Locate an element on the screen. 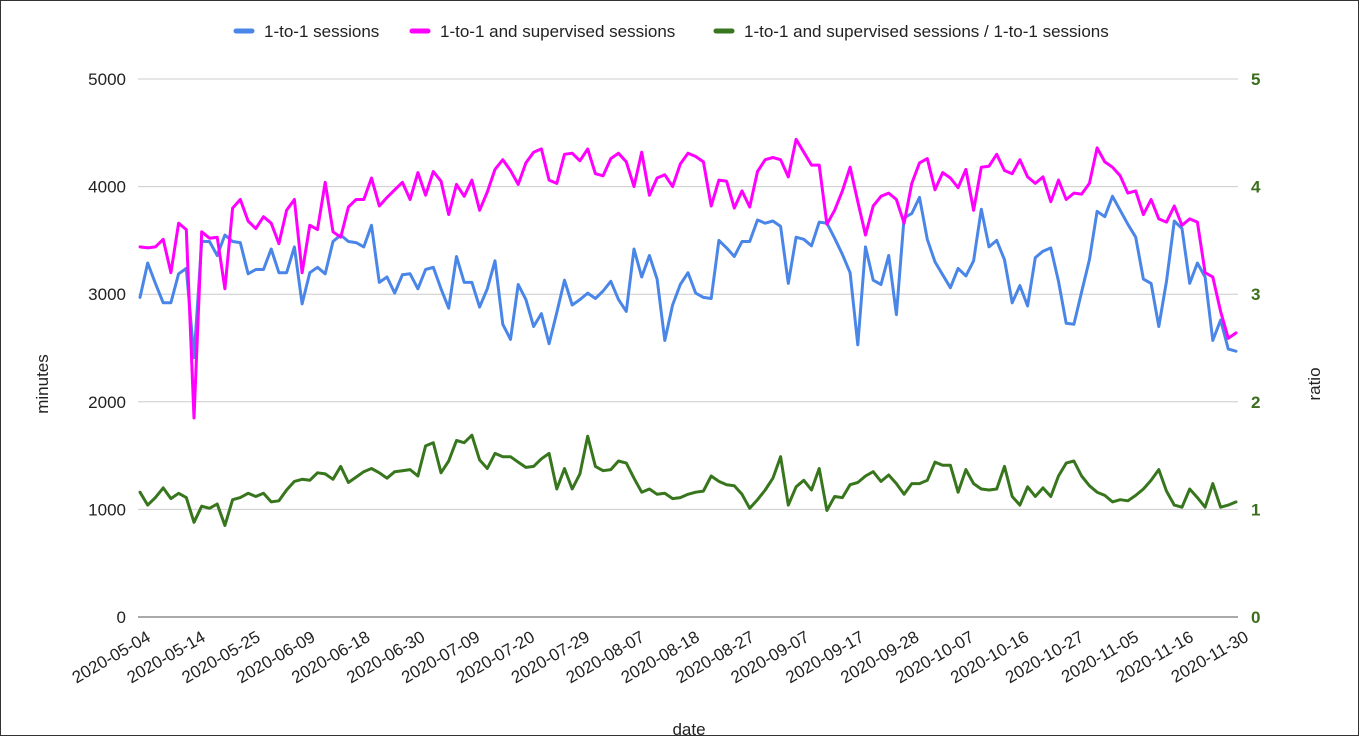 This screenshot has width=1363, height=740. y-tick-label: 2000 is located at coordinates (107, 402).